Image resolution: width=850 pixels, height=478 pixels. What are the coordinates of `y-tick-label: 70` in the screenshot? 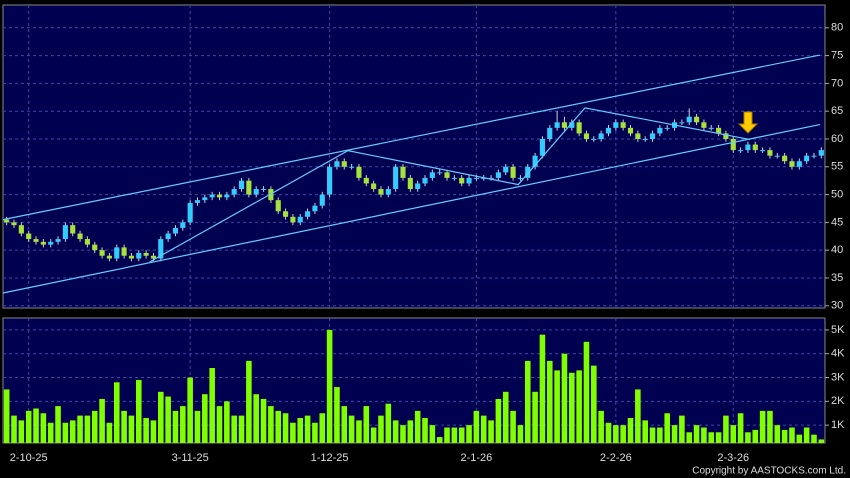 It's located at (837, 83).